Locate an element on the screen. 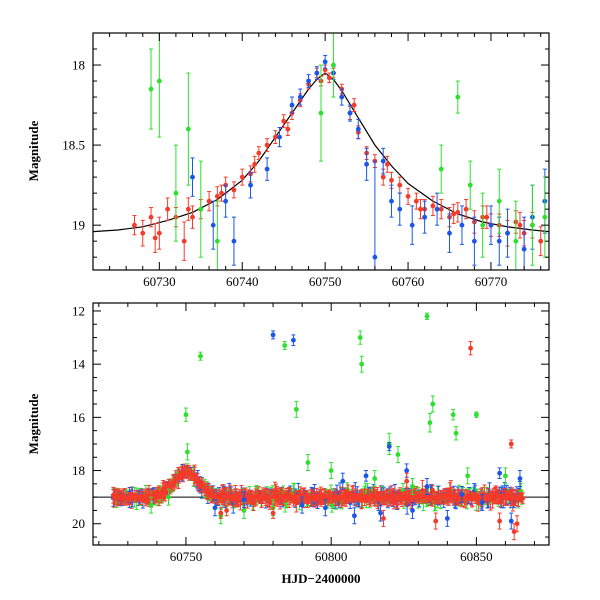  y-tick-label: 19 is located at coordinates (78, 225).